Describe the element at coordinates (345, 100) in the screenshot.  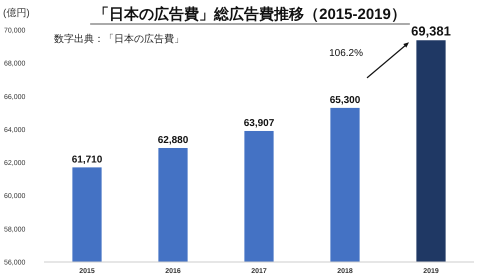
I see `data-label: 65,300` at that location.